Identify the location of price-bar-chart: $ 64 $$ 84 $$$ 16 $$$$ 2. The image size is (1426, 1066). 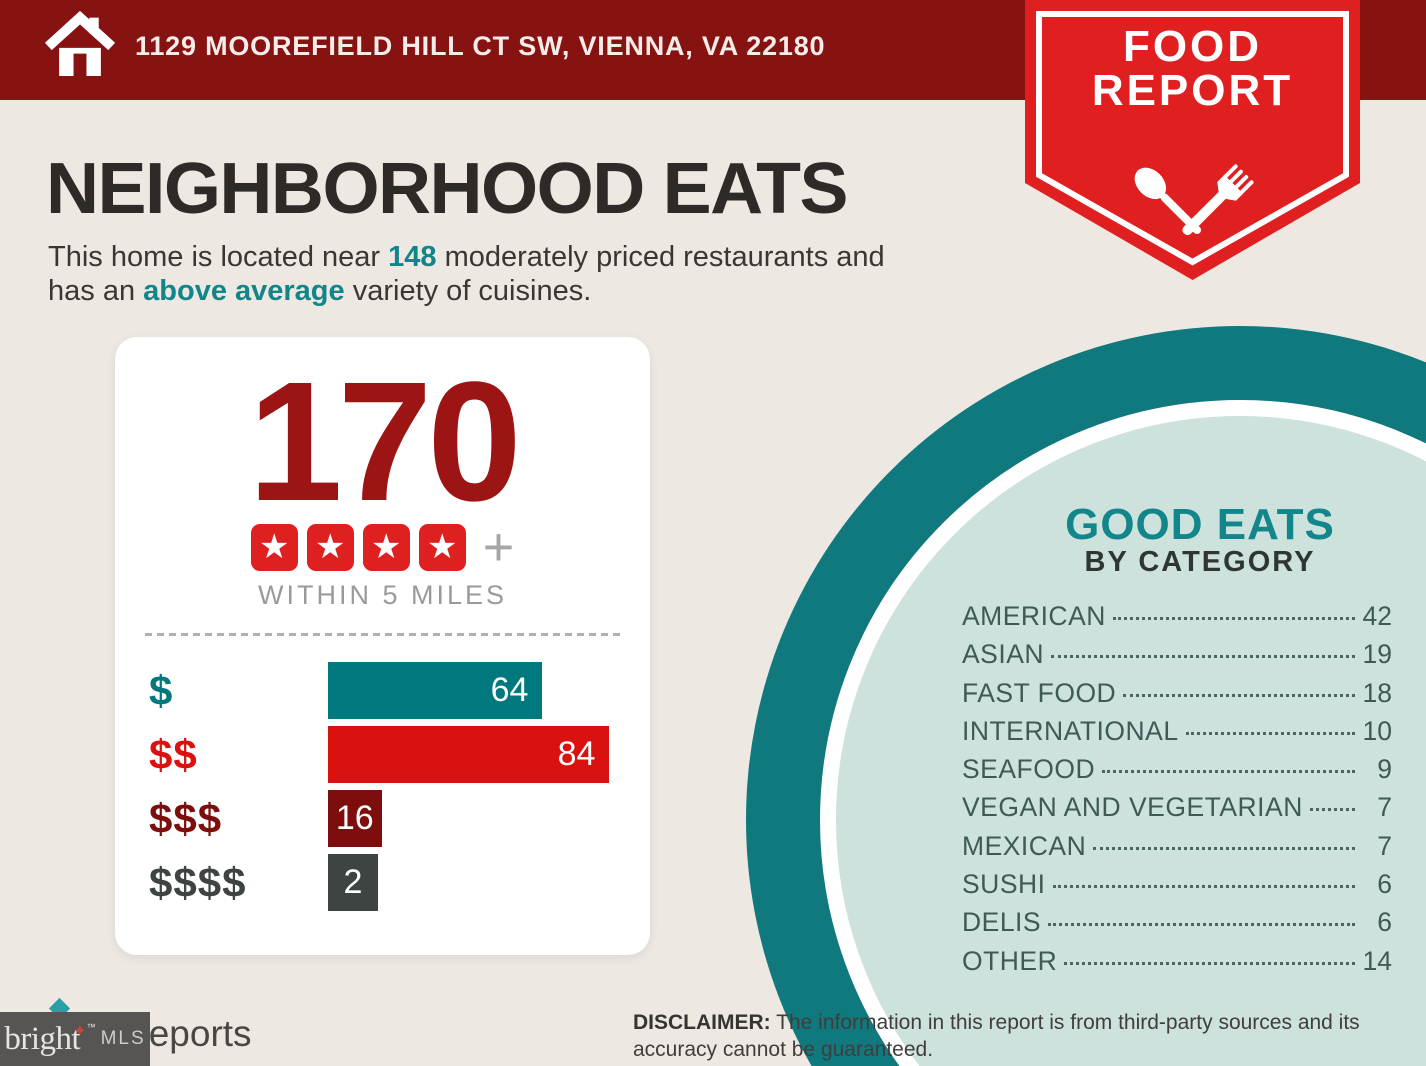
(382, 790).